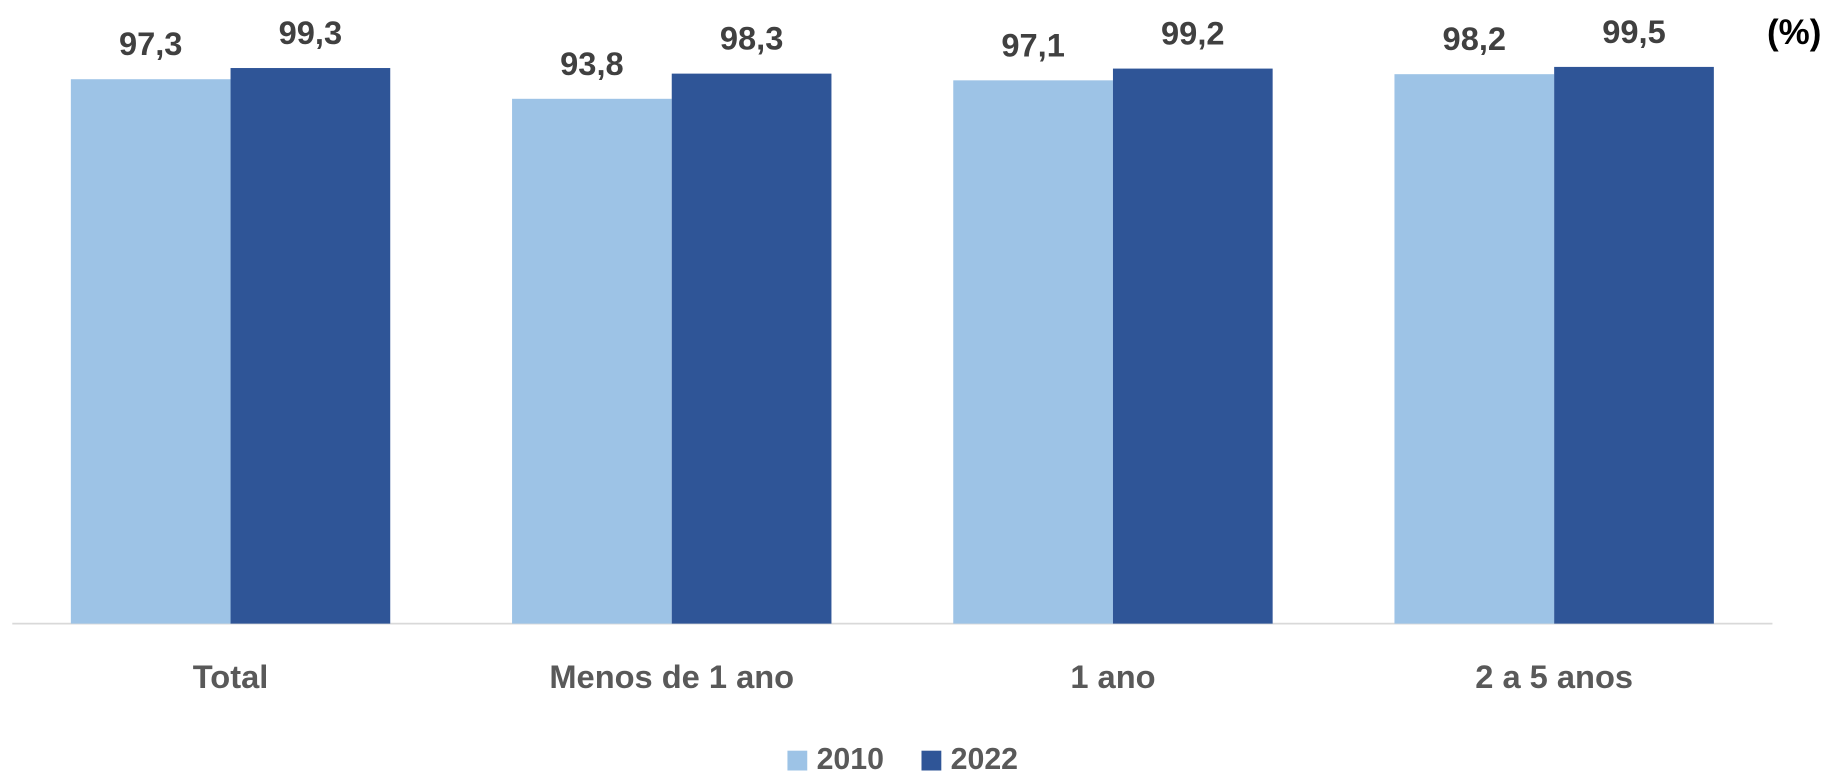 The width and height of the screenshot is (1829, 774). I want to click on x-tick-label: 2 a 5 anos, so click(1554, 676).